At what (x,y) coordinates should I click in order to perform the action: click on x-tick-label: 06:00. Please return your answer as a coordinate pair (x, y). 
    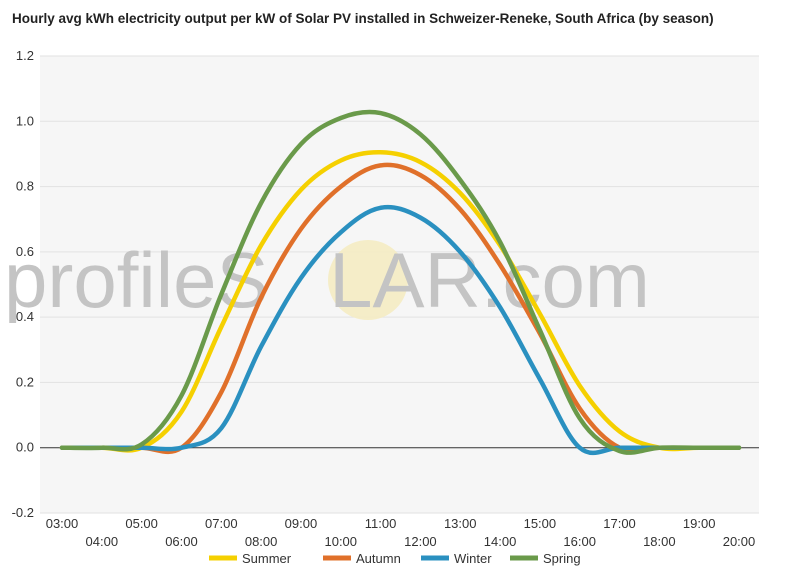
    Looking at the image, I should click on (181, 541).